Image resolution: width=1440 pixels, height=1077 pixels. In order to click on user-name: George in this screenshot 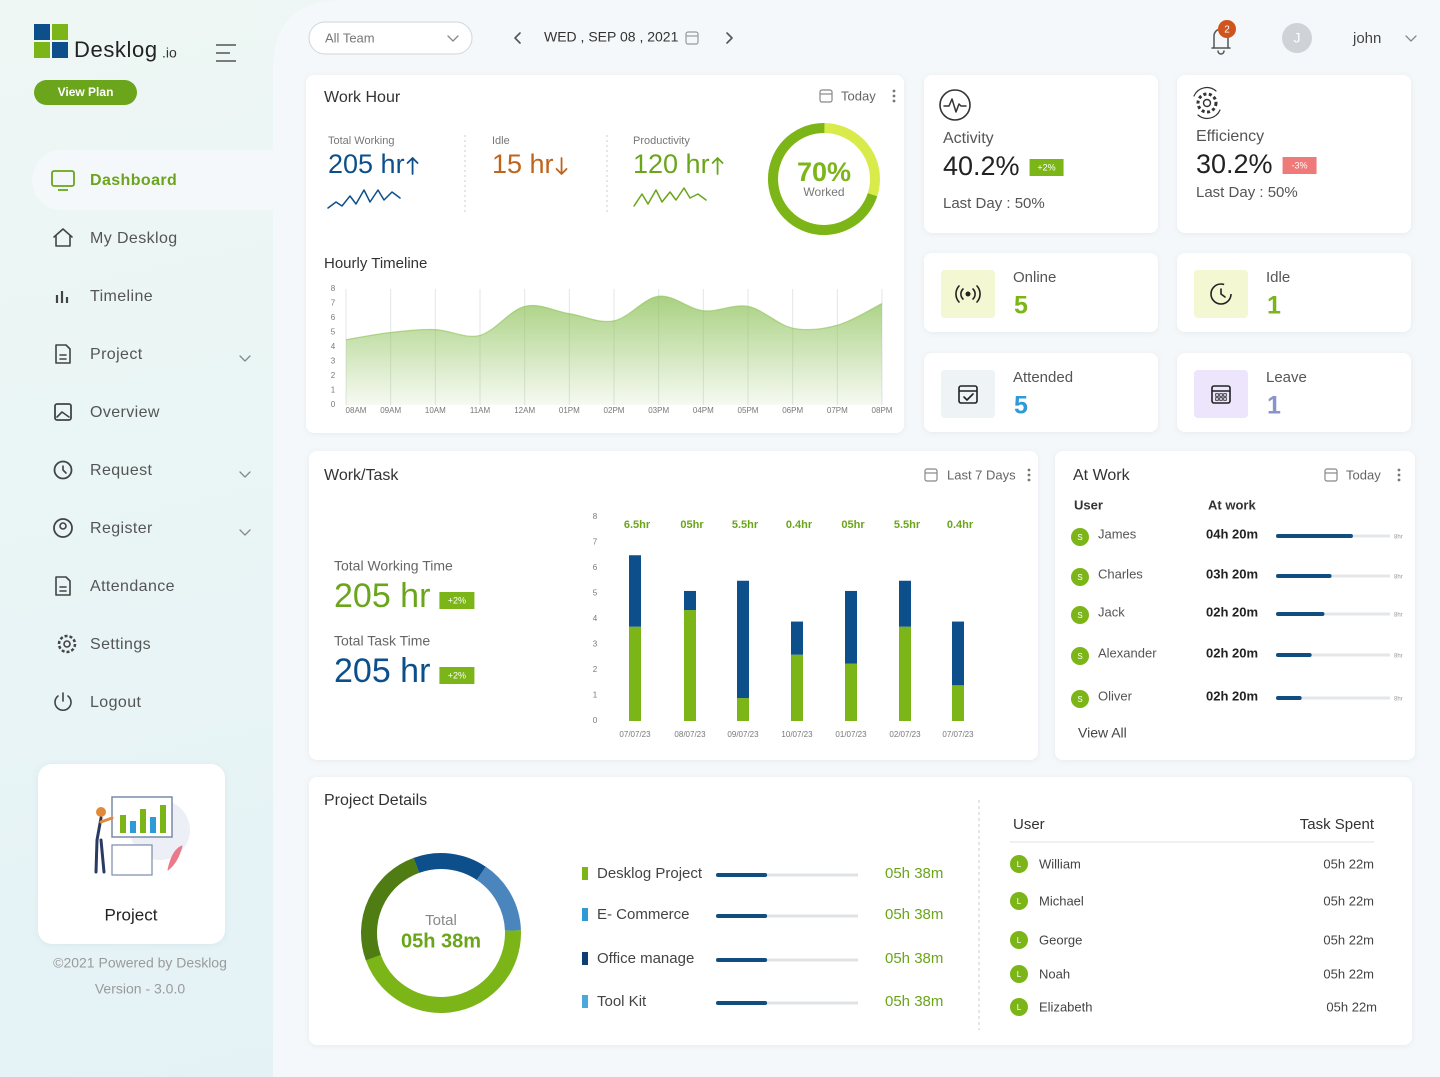, I will do `click(1060, 939)`.